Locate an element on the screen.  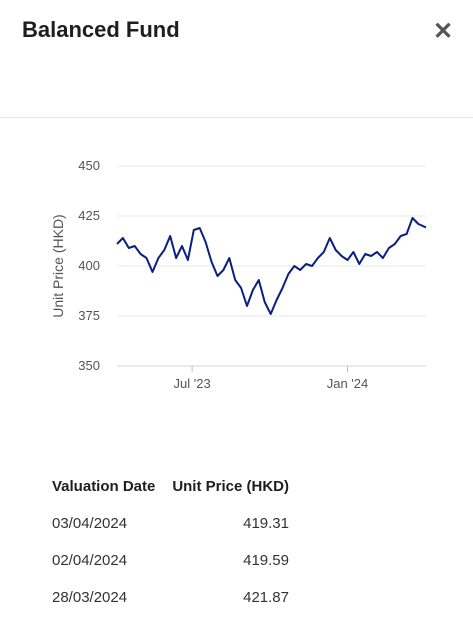
y-tick-label: 450 is located at coordinates (89, 165).